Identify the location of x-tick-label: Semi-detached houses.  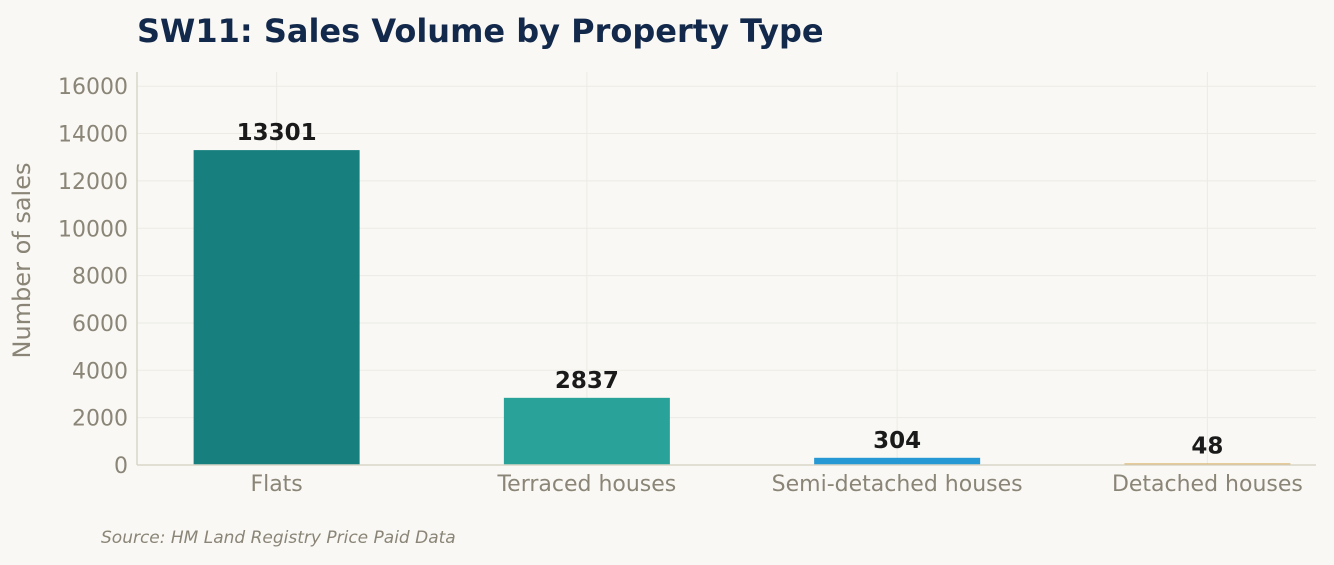
(897, 484).